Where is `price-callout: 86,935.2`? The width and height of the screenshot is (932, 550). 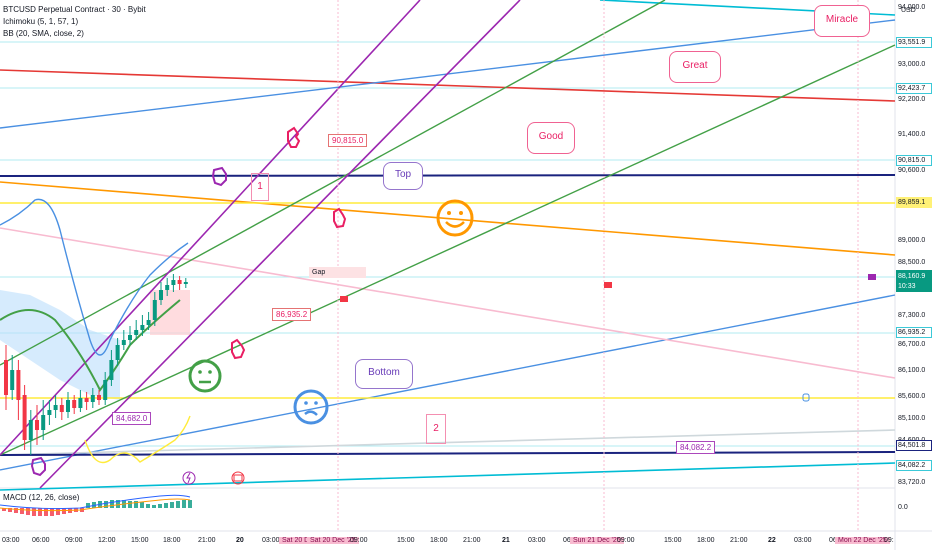
price-callout: 86,935.2 is located at coordinates (292, 314).